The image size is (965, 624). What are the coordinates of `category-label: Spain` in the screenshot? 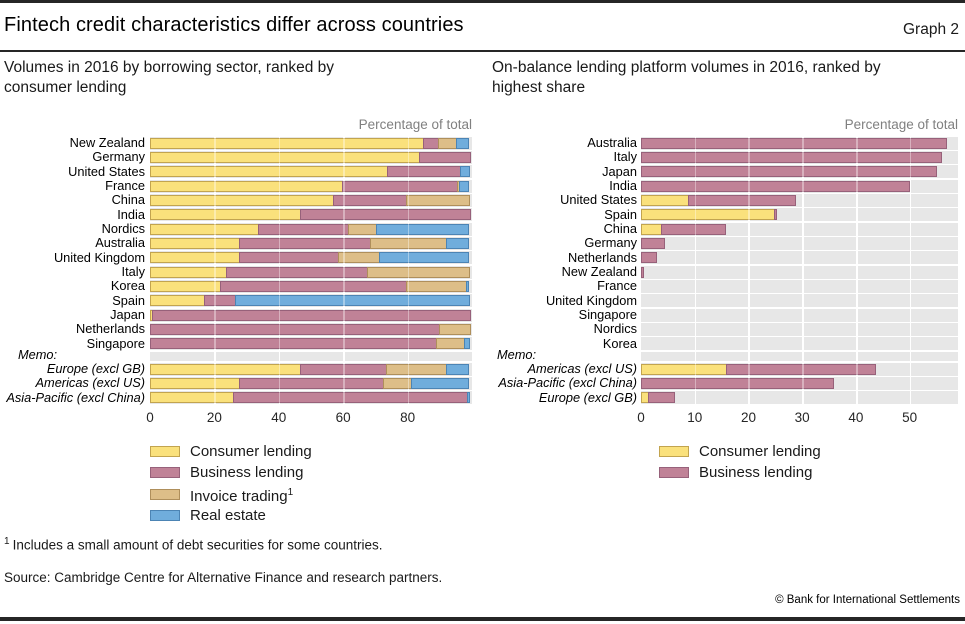 It's located at (620, 214).